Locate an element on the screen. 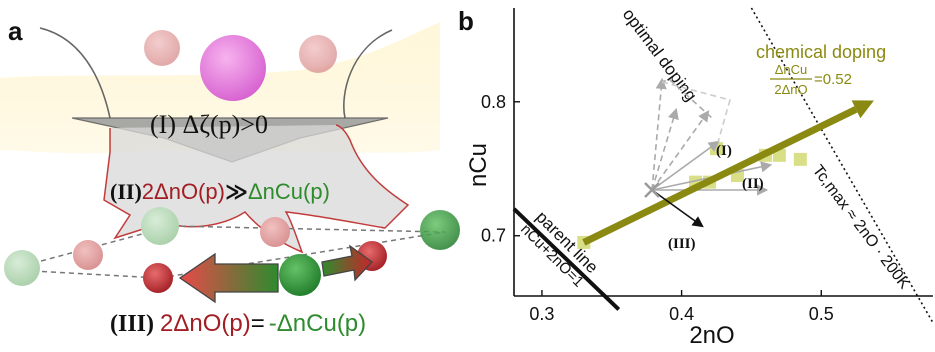 This screenshot has height=352, width=935. x-tick-label: 0.4 is located at coordinates (681, 314).